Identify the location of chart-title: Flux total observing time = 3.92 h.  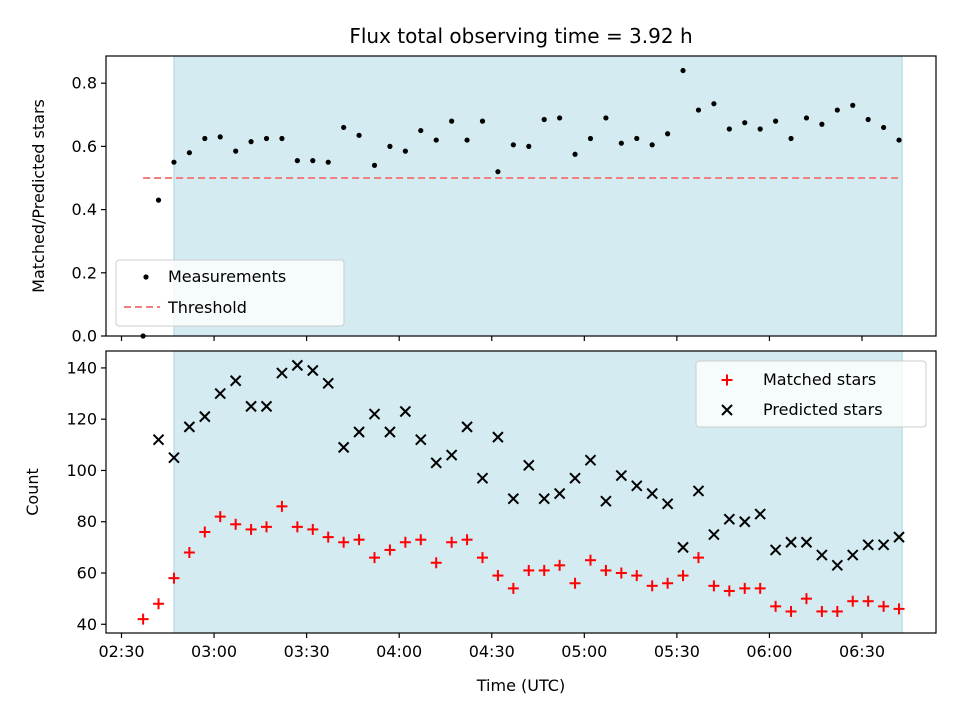
(520, 36).